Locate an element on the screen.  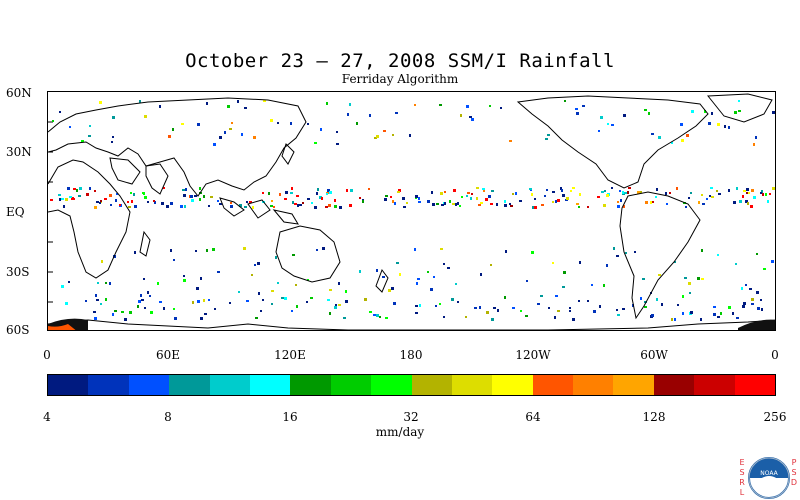
lat-label-eq: EQ is located at coordinates (15, 212).